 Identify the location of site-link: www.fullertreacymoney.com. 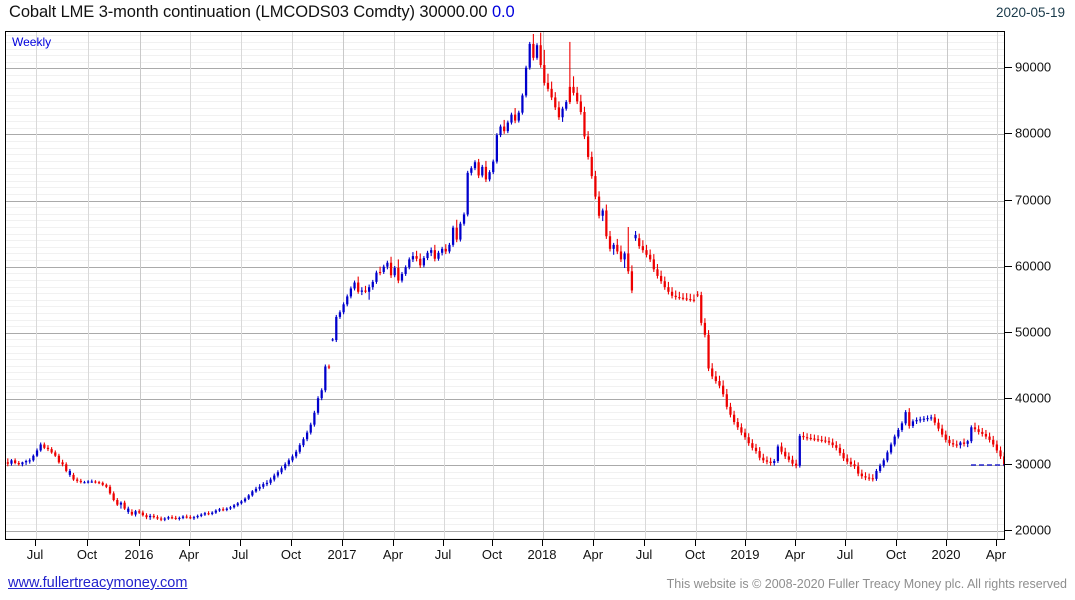
(98, 583).